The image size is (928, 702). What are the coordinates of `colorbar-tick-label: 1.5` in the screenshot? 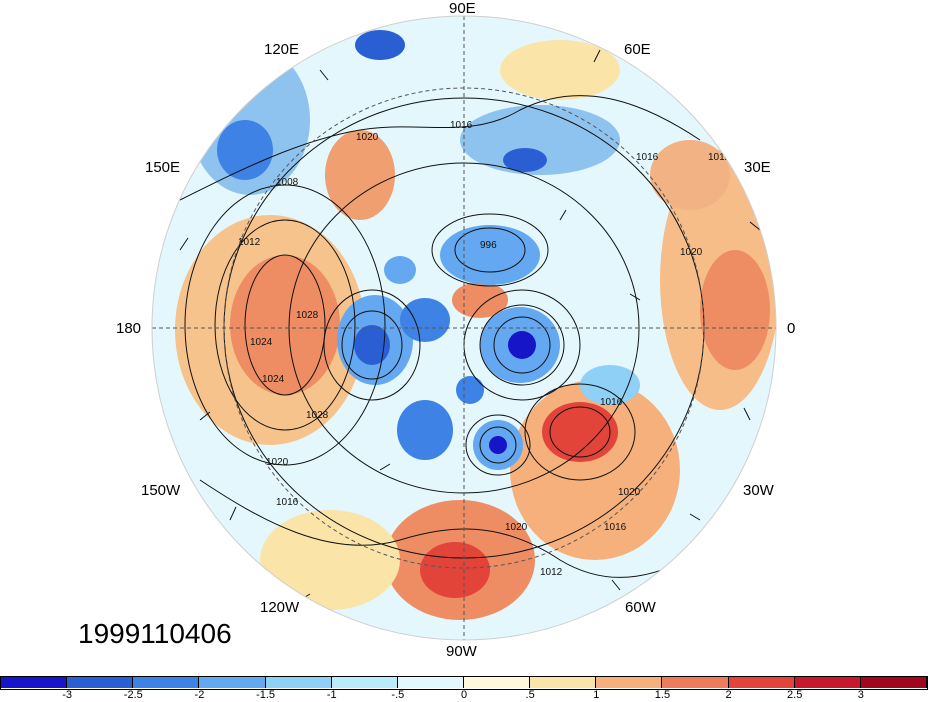 It's located at (662, 695).